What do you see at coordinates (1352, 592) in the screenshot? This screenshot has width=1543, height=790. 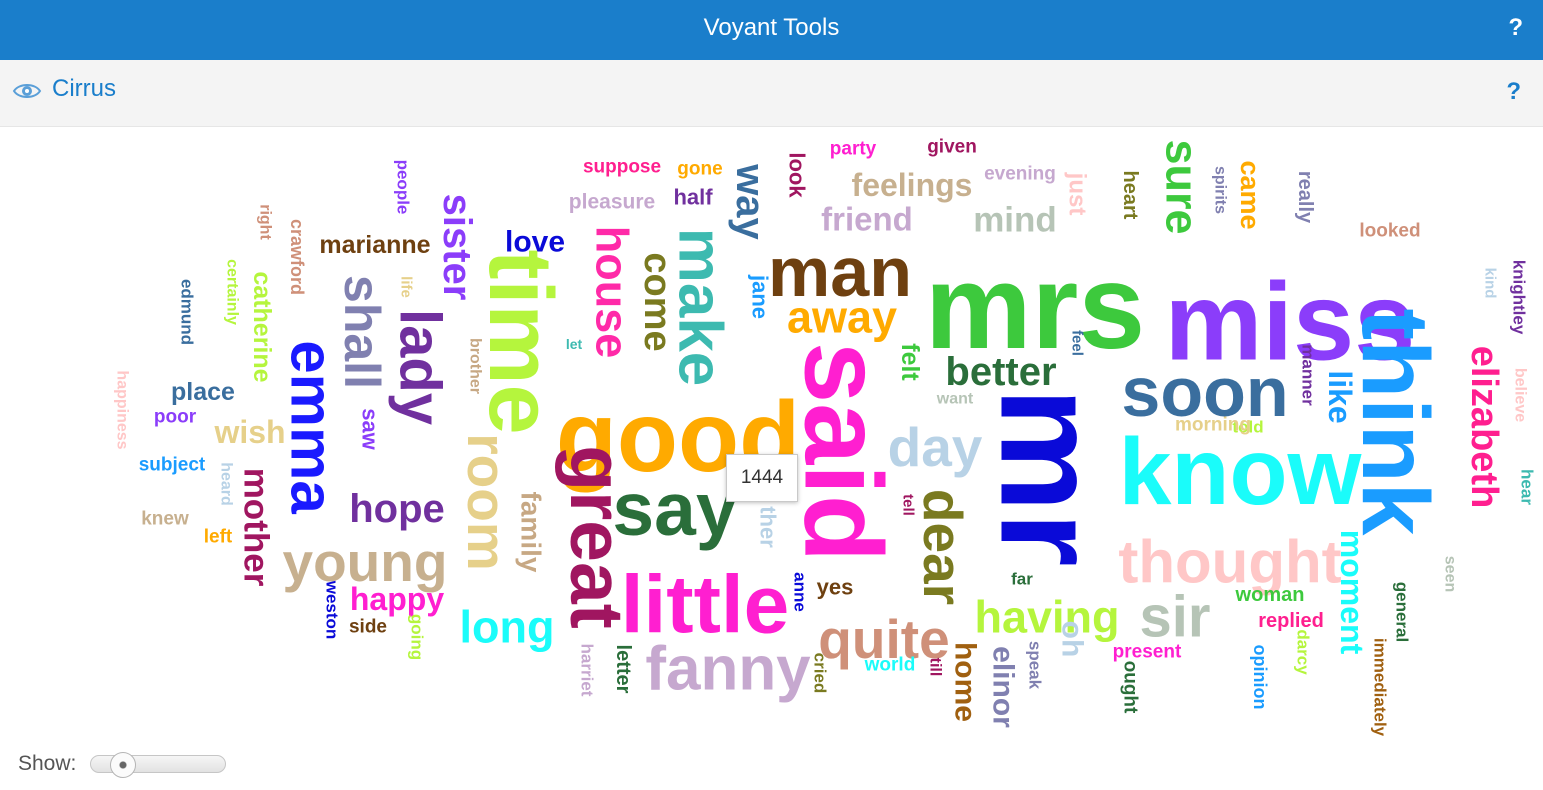 I see `cloud-word-moment: moment` at bounding box center [1352, 592].